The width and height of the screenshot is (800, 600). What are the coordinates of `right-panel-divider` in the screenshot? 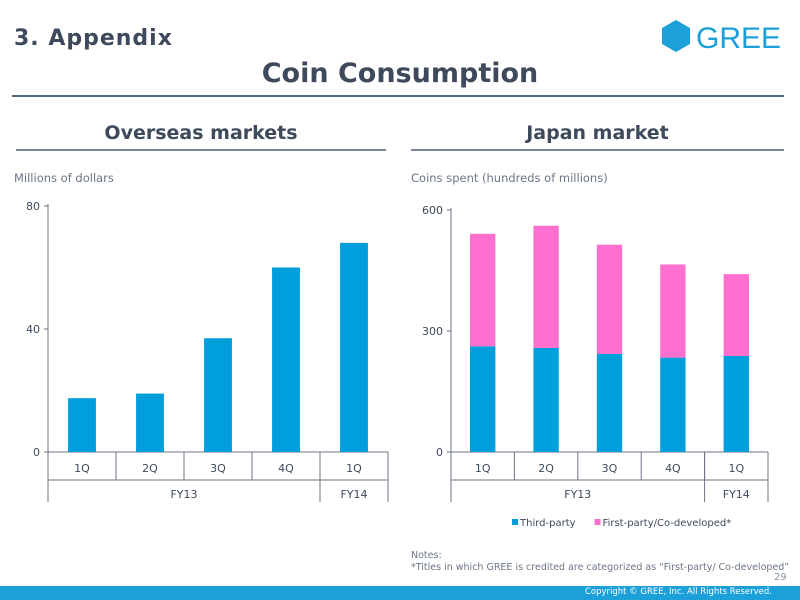 It's located at (597, 150).